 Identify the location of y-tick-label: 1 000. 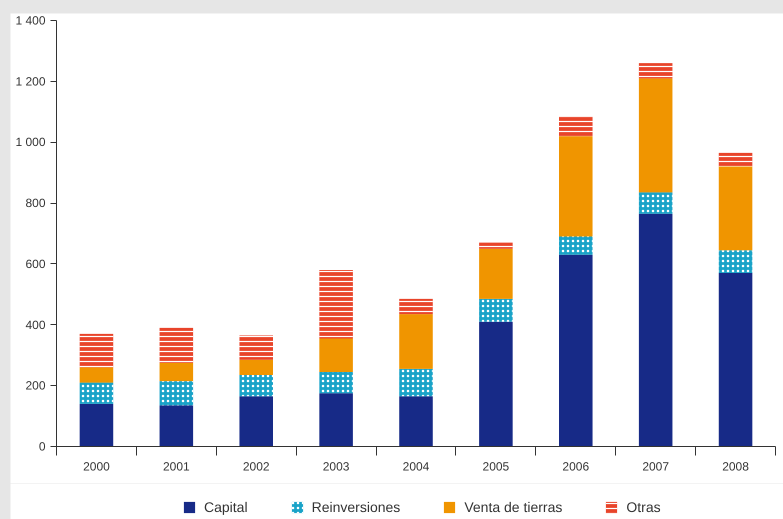
(30, 142).